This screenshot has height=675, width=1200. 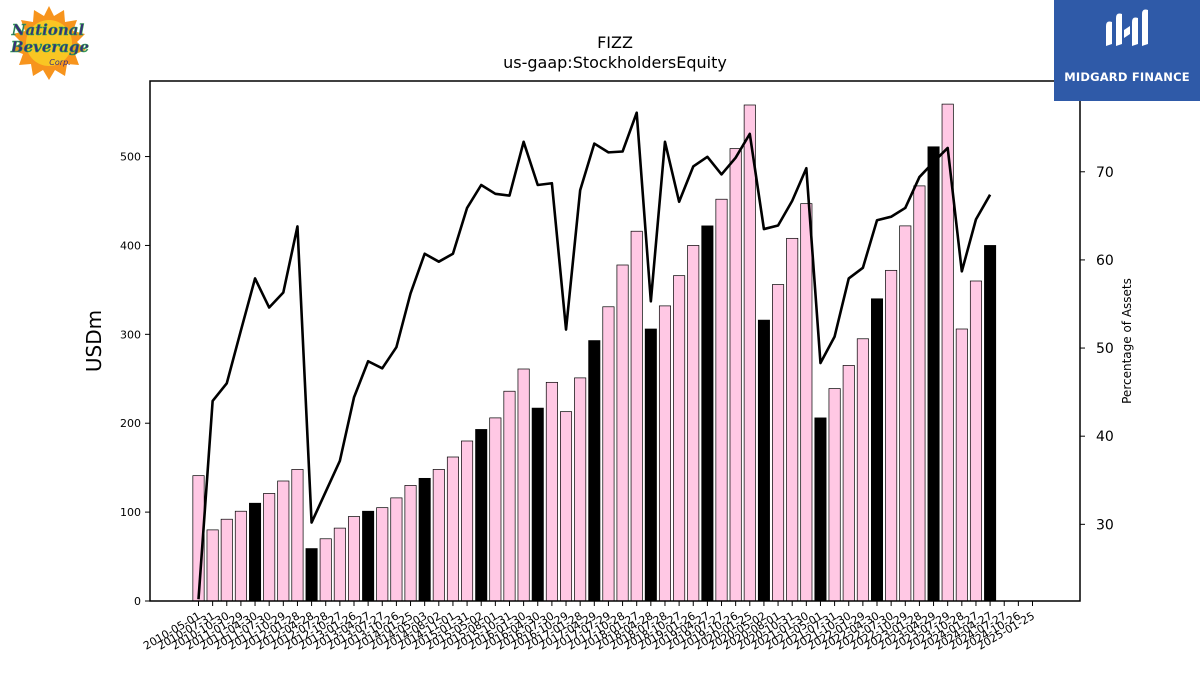 I want to click on logo-text-1: National, so click(x=48, y=30).